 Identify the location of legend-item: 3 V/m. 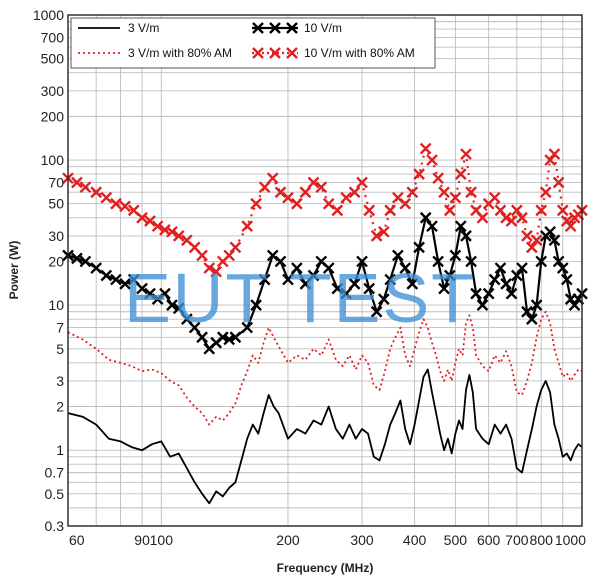
(118, 28).